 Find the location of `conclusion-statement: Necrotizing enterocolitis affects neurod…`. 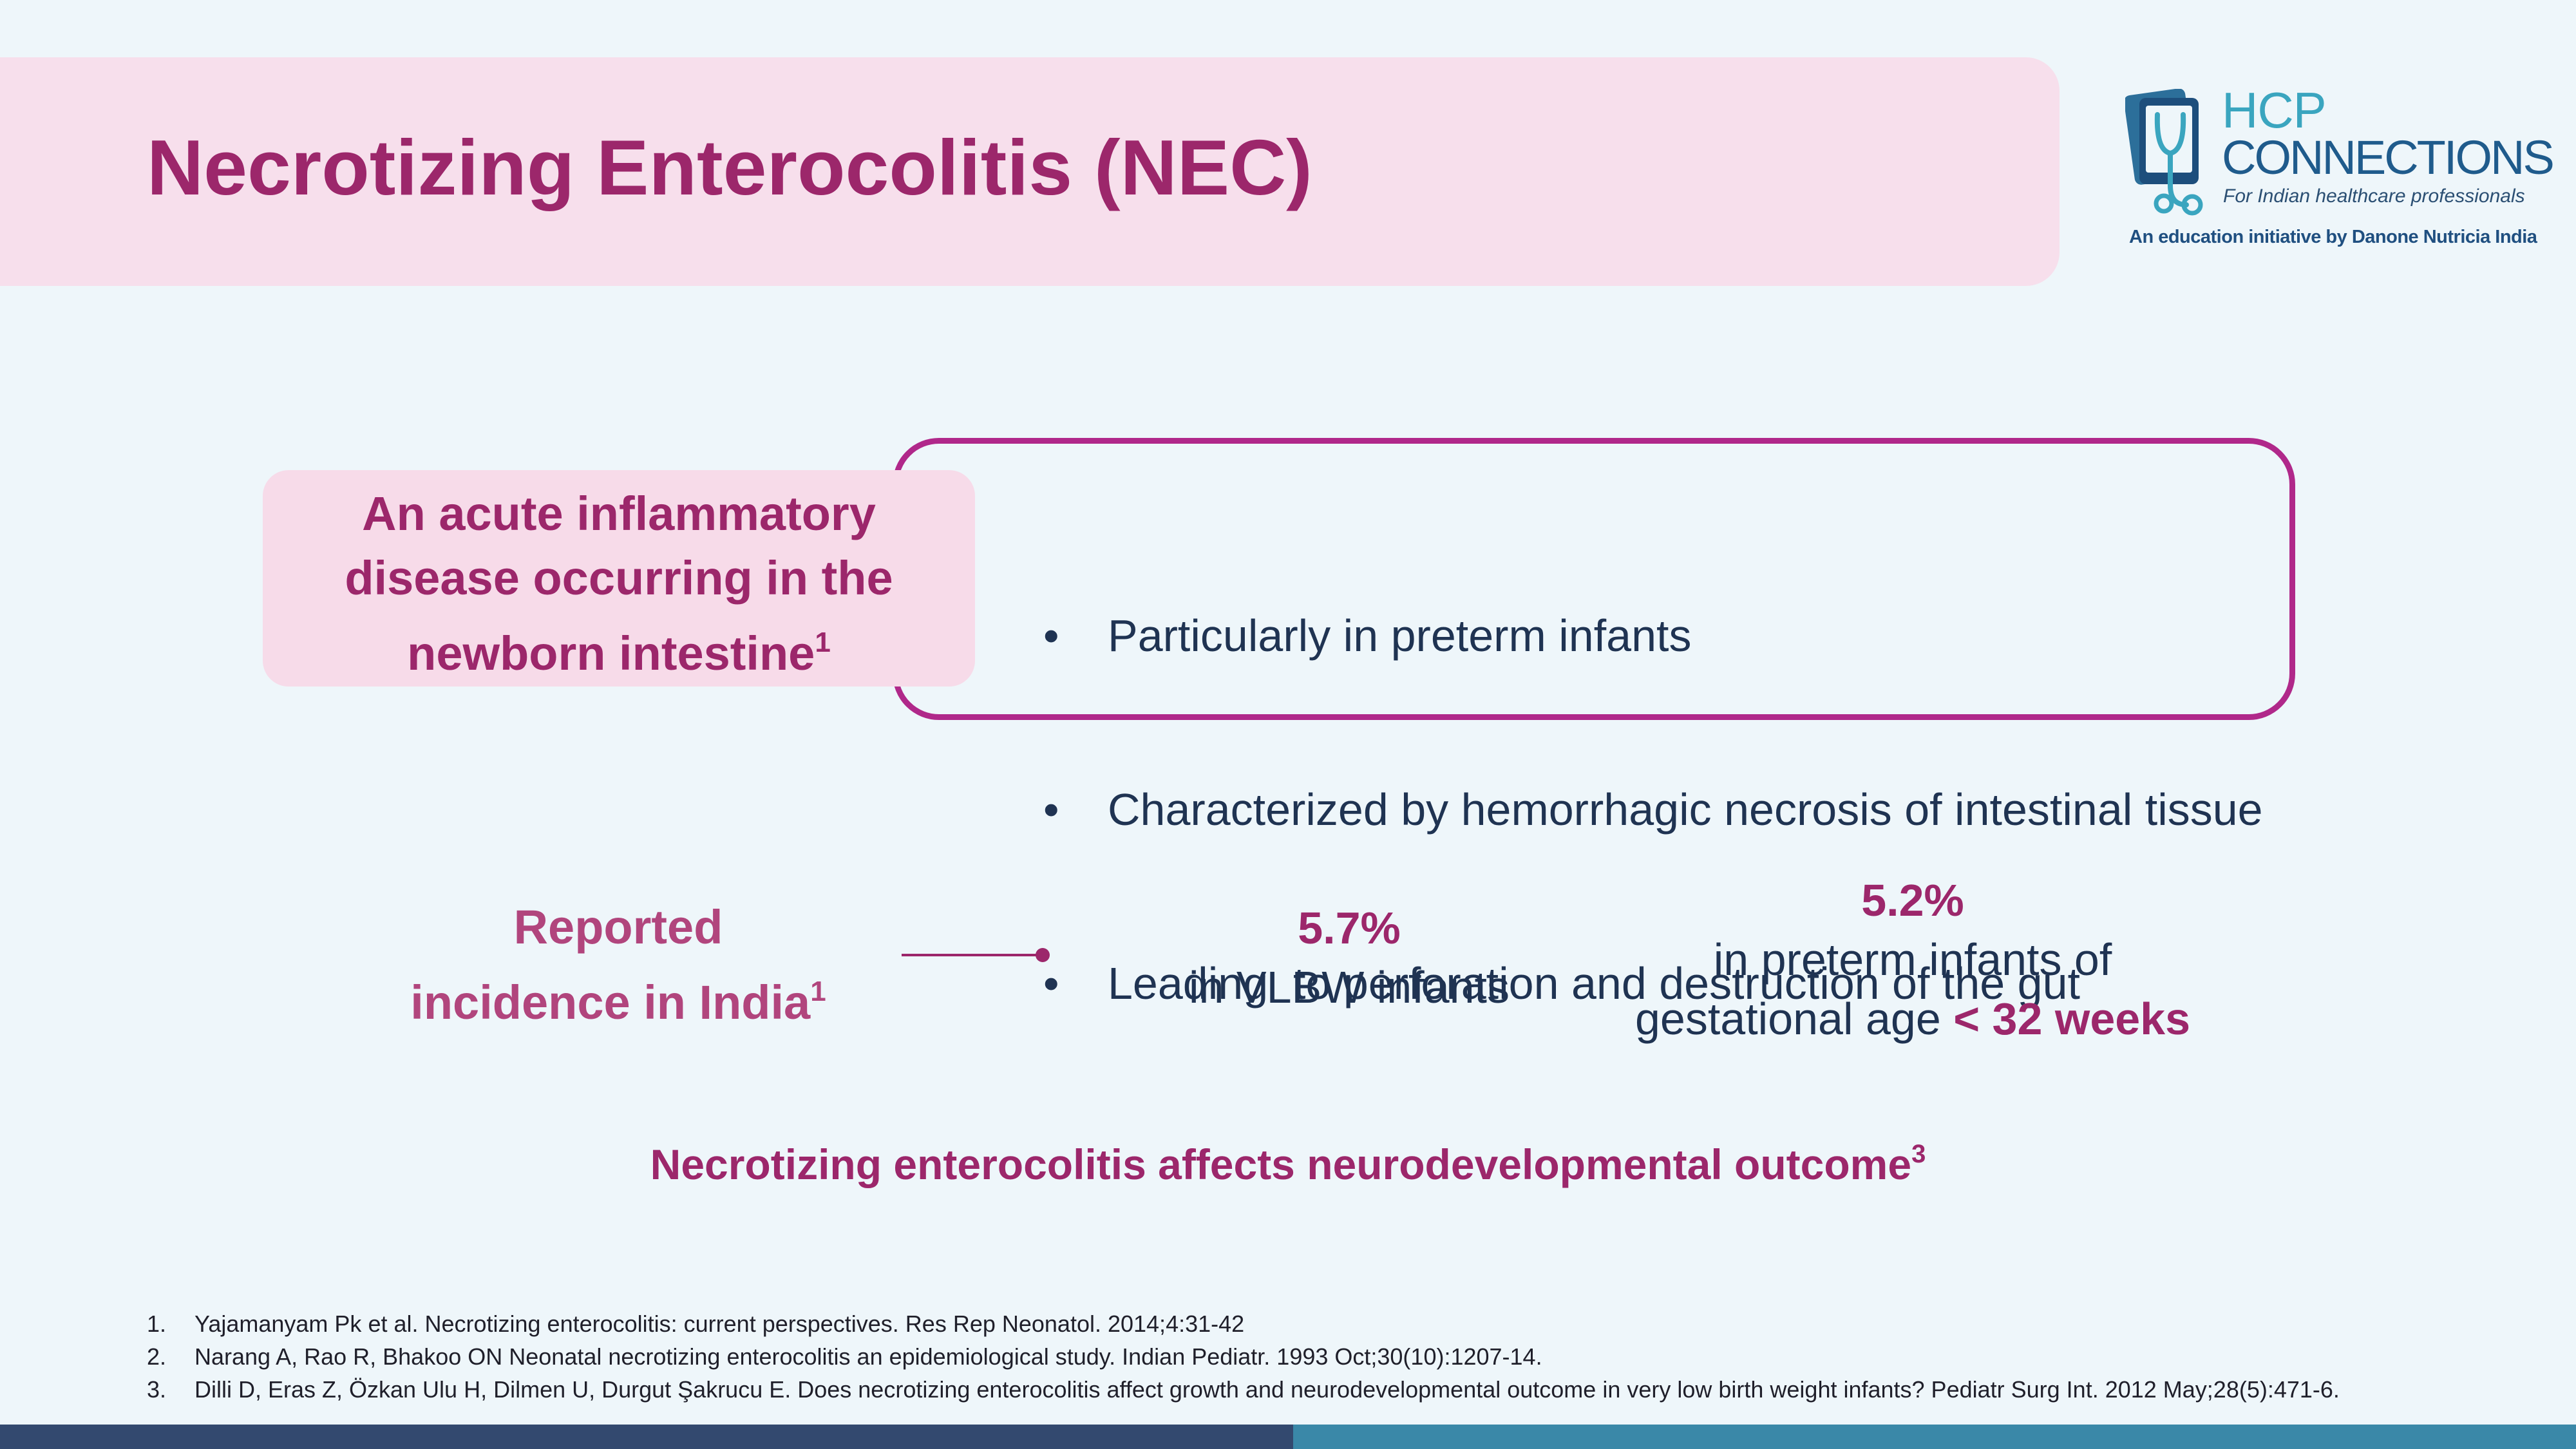

conclusion-statement: Necrotizing enterocolitis affects neurod… is located at coordinates (1288, 1164).